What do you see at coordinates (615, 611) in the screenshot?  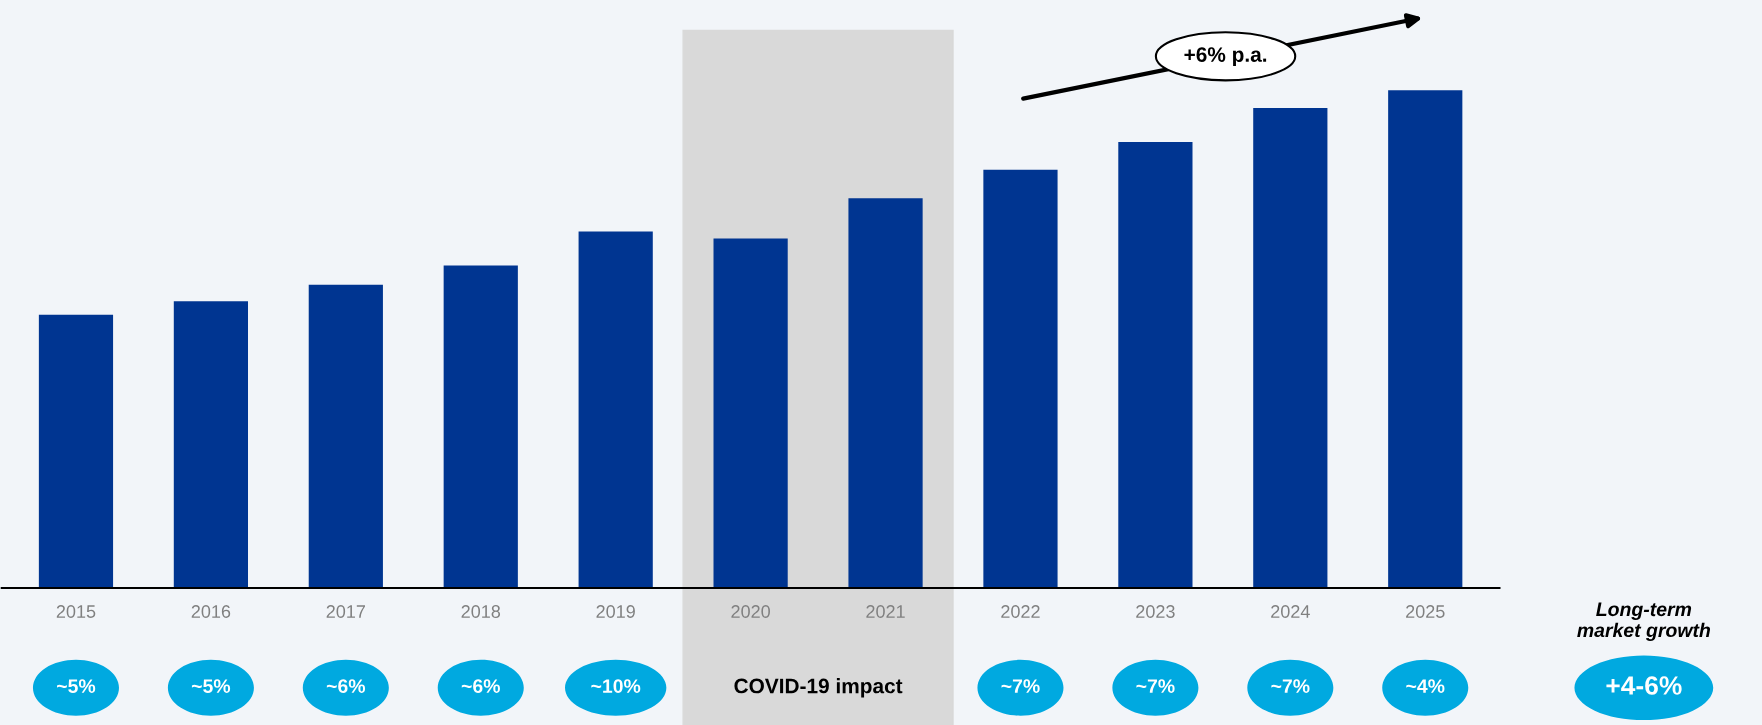 I see `x-tick-label: 2019` at bounding box center [615, 611].